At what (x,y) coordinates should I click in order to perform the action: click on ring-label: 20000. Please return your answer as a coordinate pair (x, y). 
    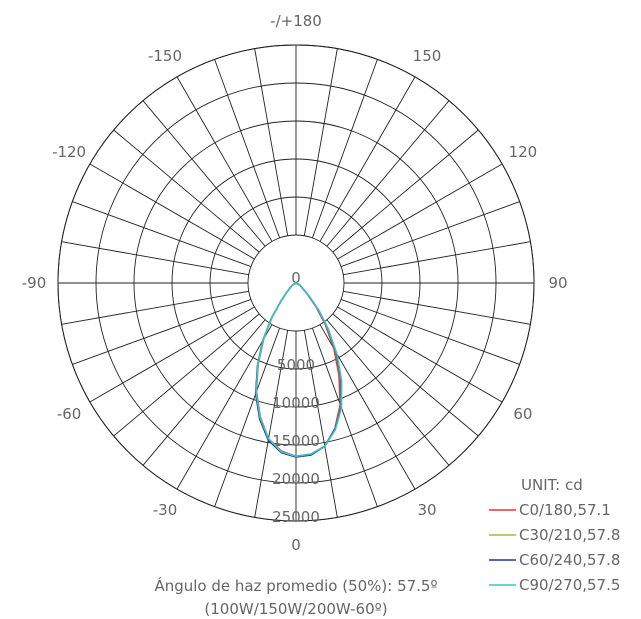
    Looking at the image, I should click on (296, 479).